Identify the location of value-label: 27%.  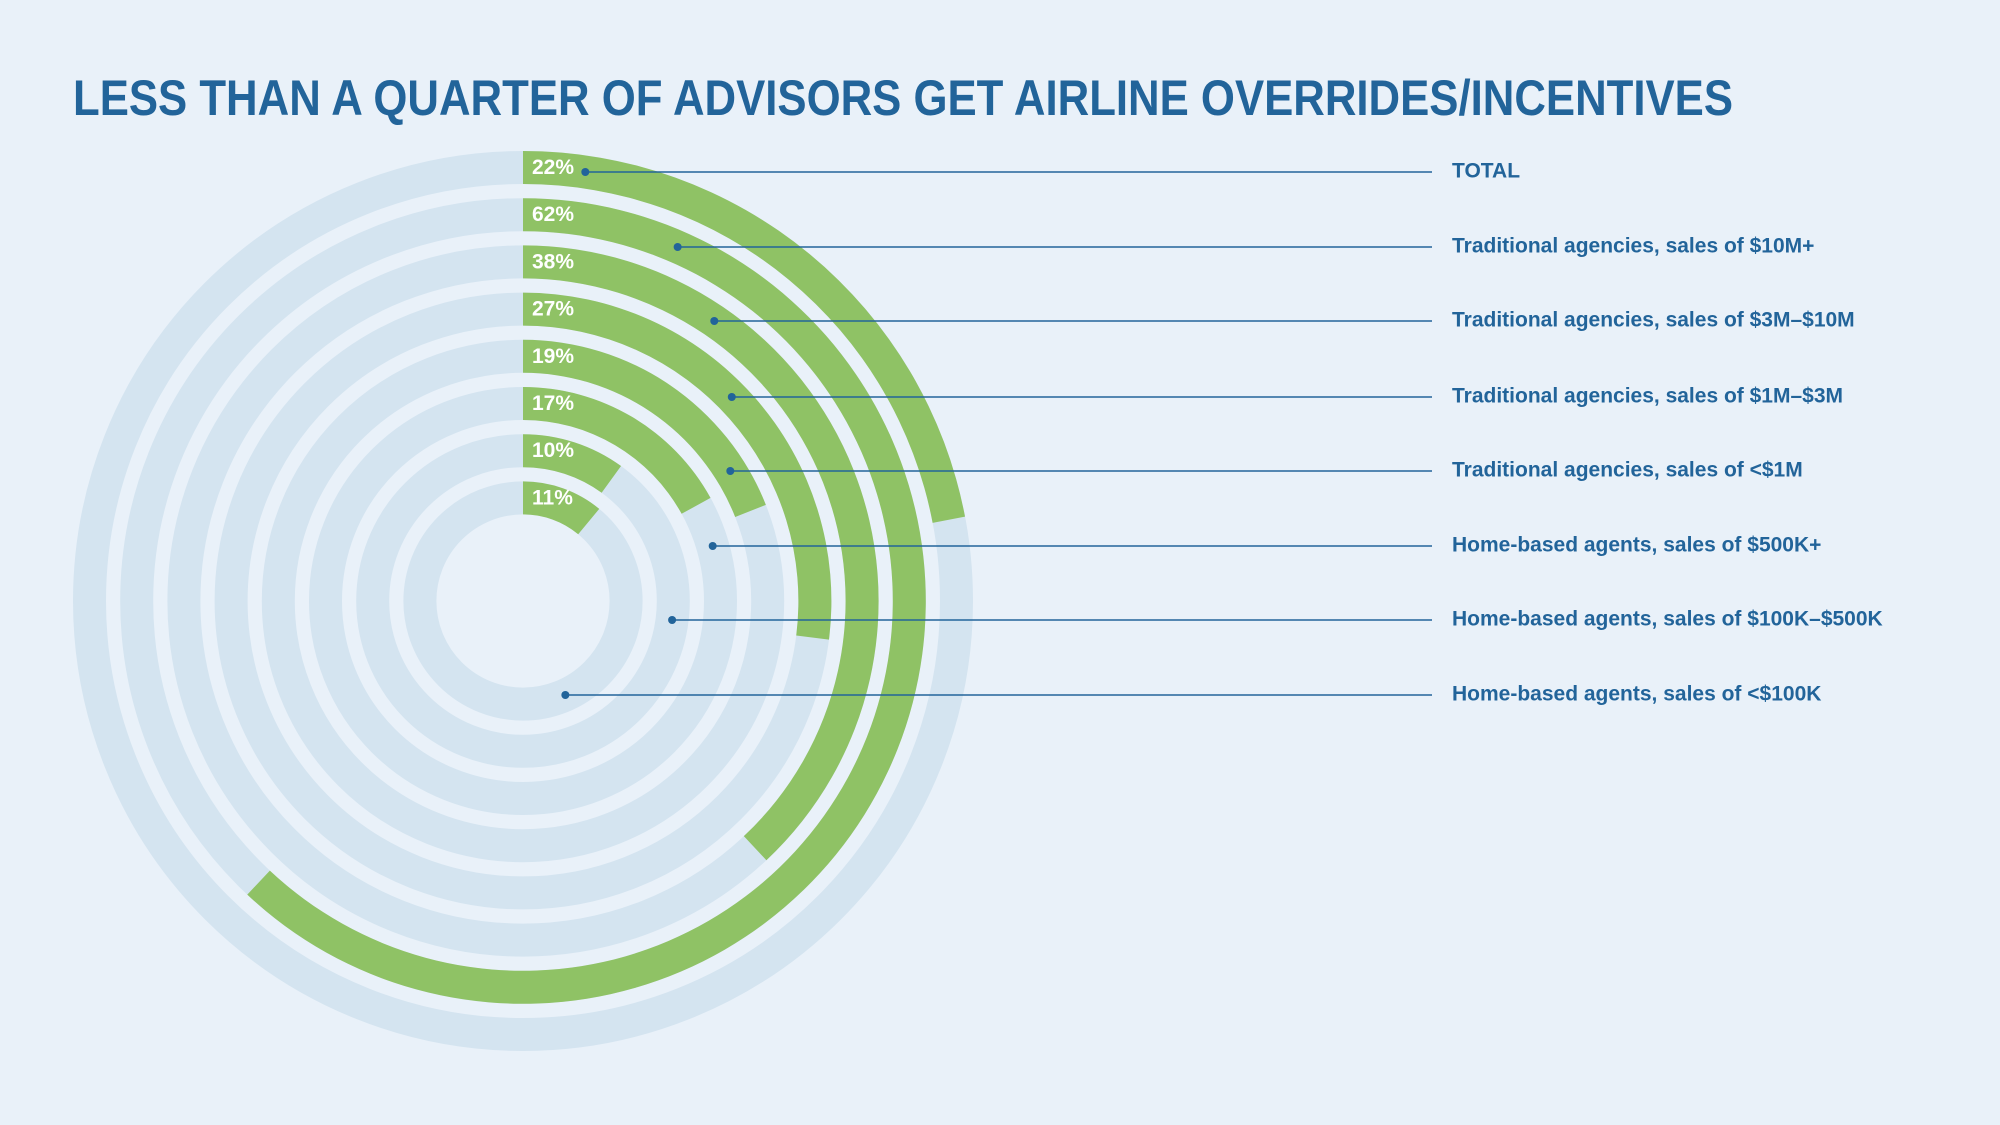
(553, 309).